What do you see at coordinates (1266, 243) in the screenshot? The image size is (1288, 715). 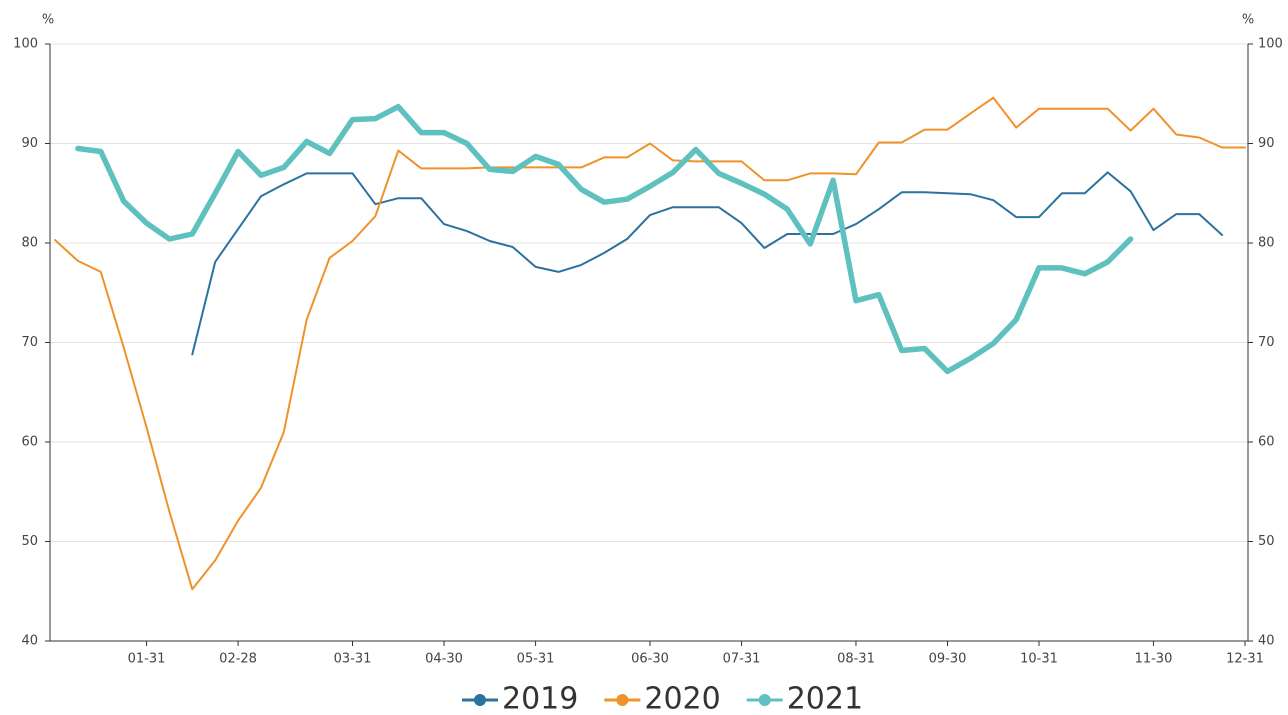 I see `y2-tick-label: 80` at bounding box center [1266, 243].